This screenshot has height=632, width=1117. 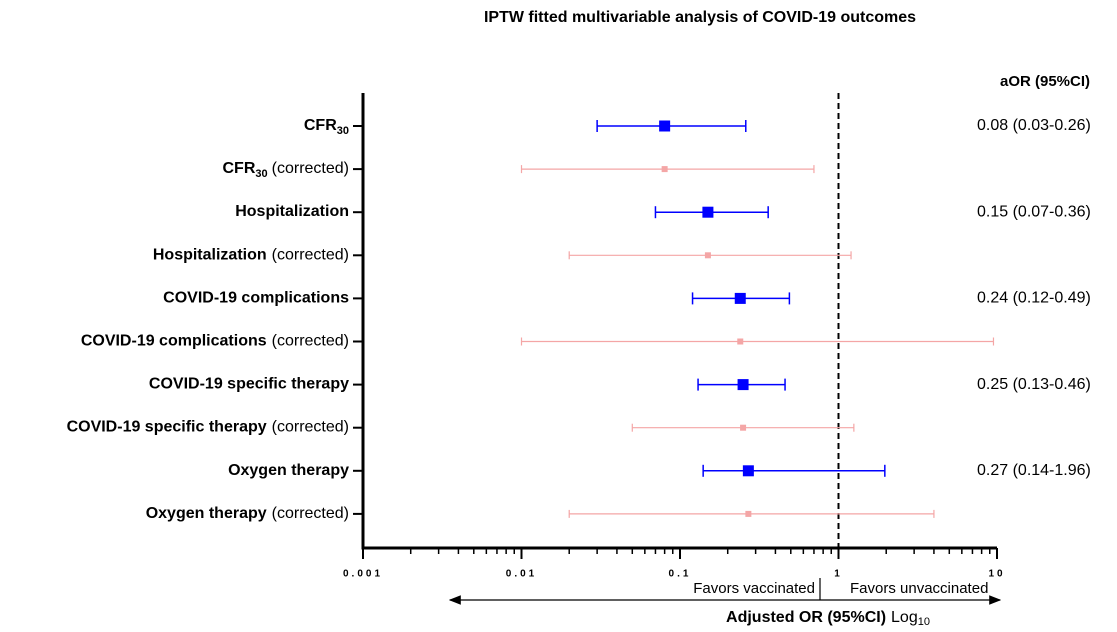 I want to click on value-label: 0.25 (0.13-0.46), so click(x=1034, y=384).